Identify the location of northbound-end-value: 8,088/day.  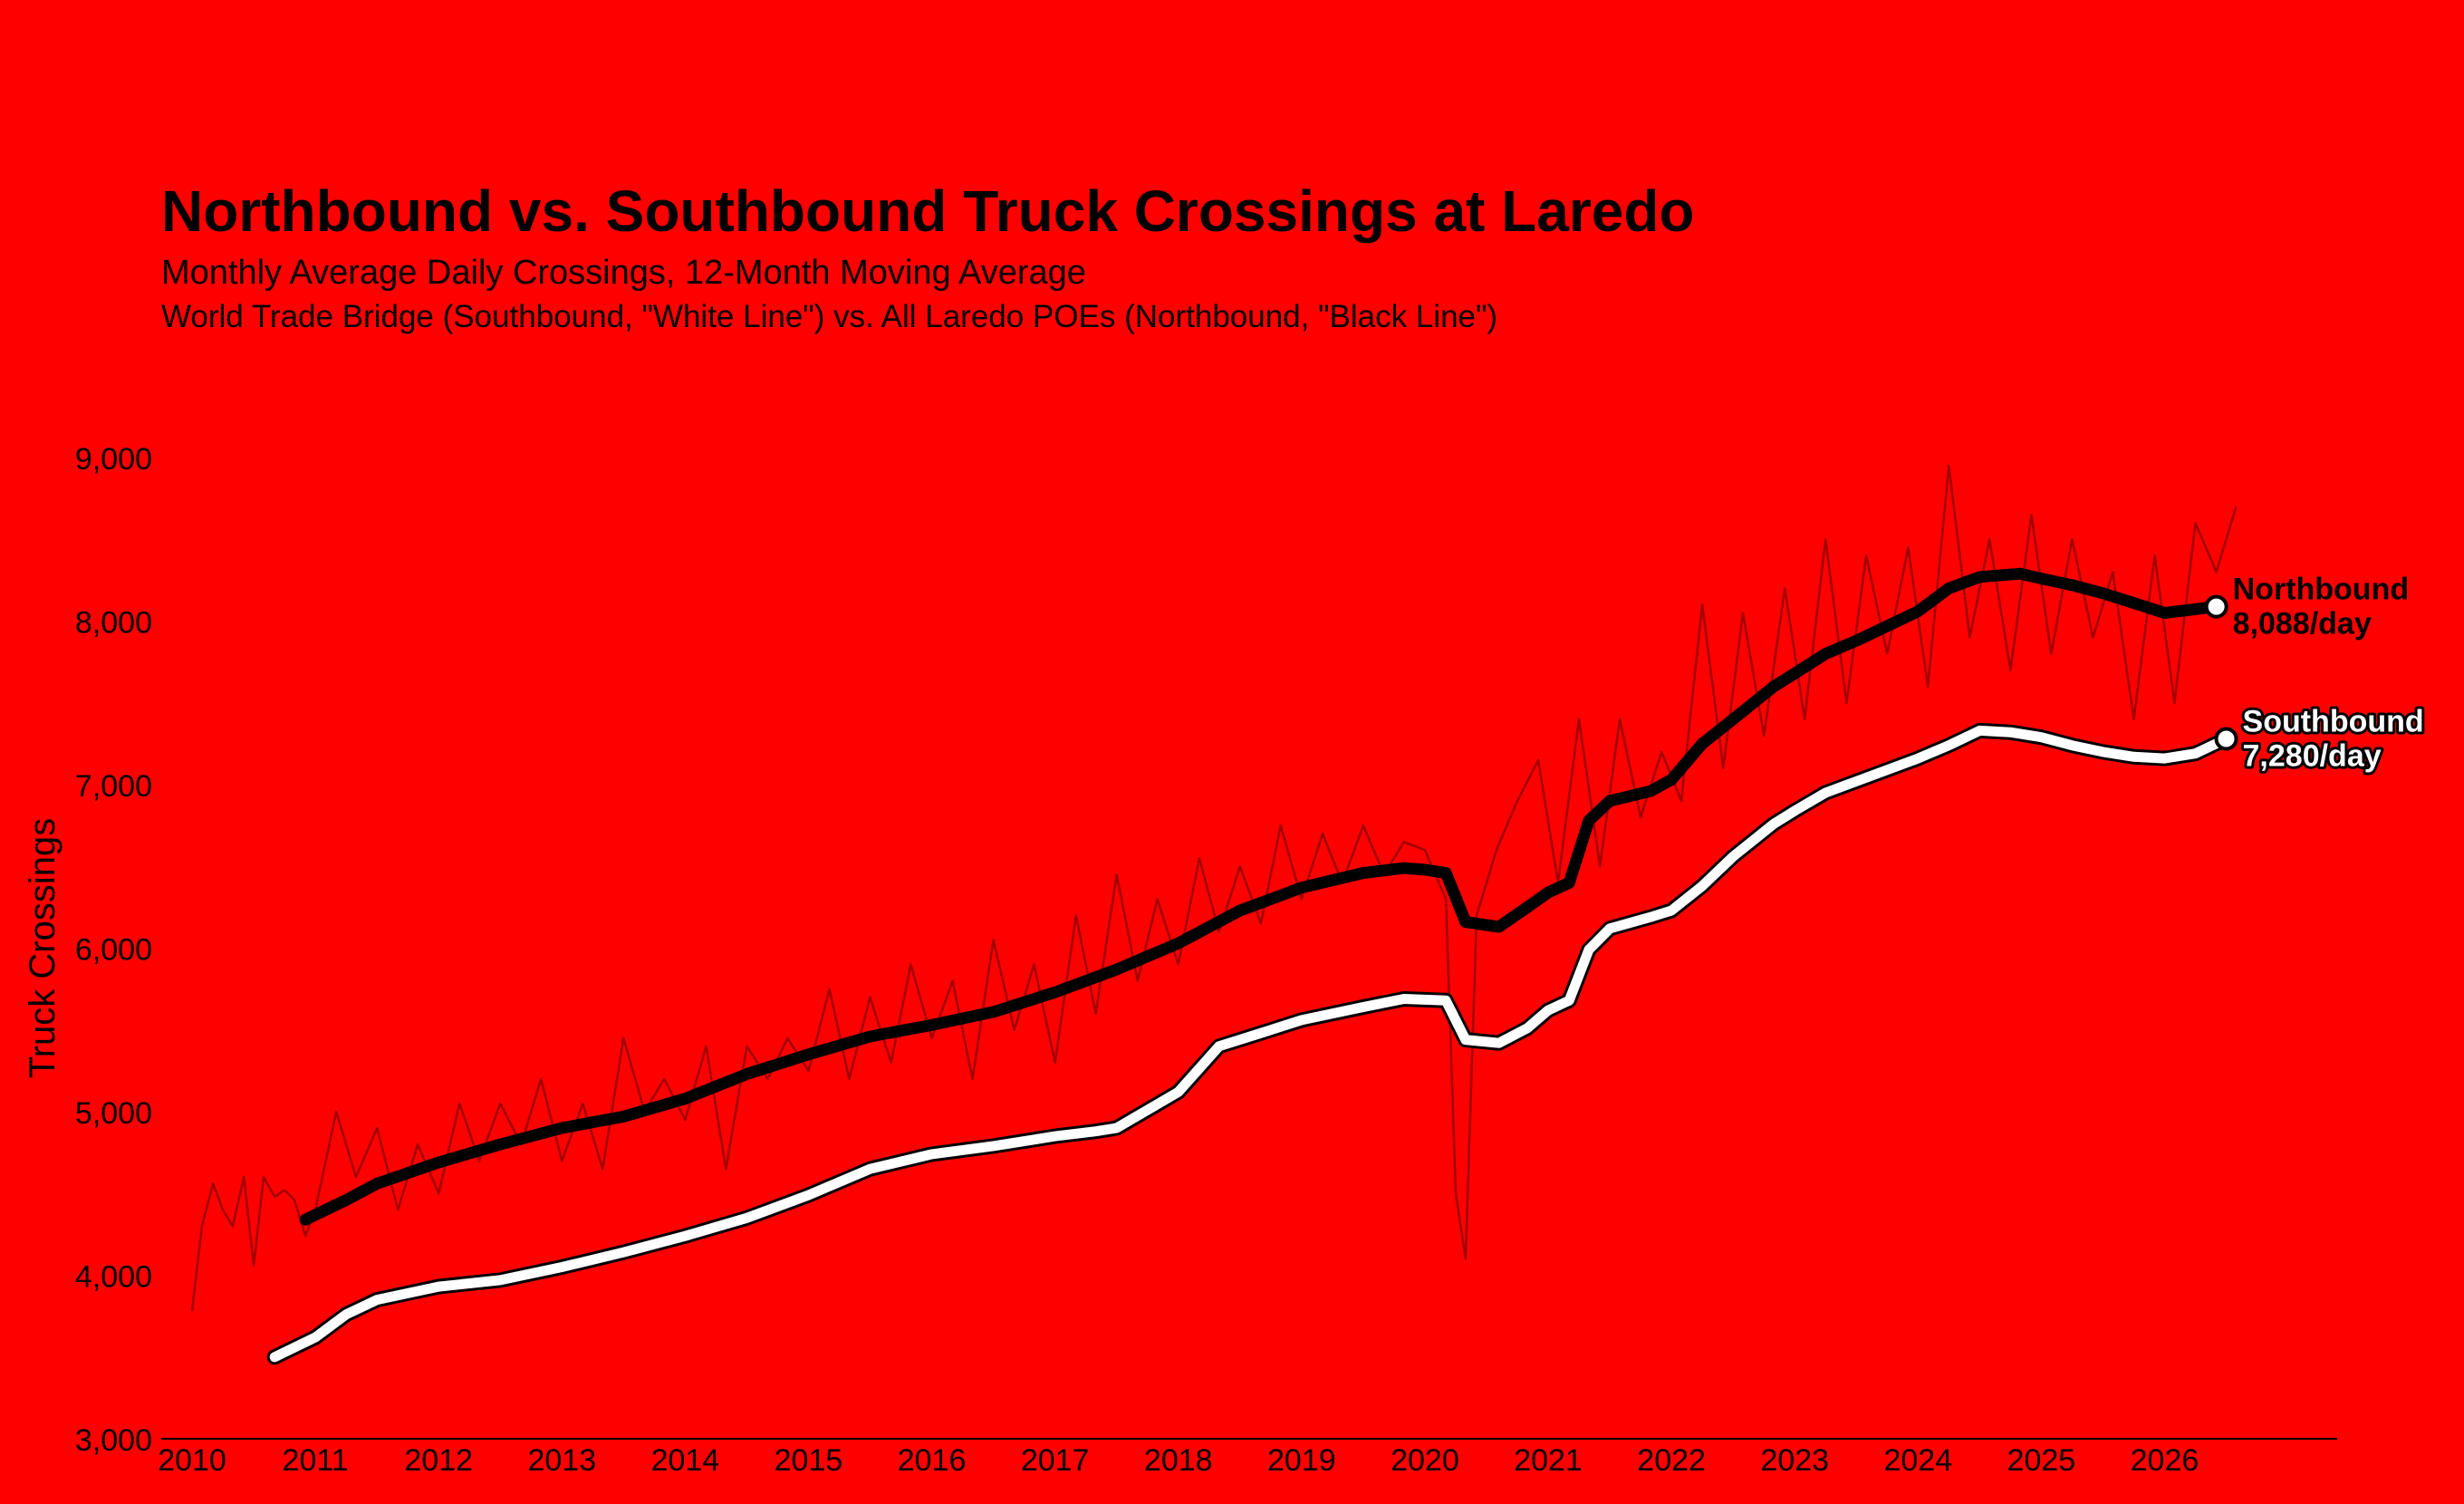
(2302, 624).